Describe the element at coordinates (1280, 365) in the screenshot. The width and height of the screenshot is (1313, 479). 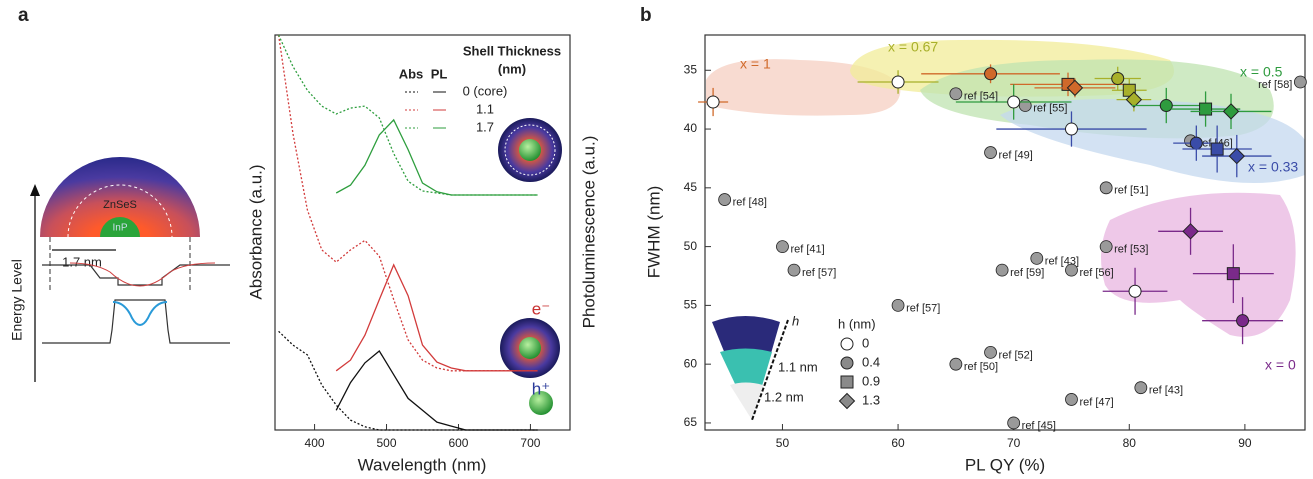
I see `group-label: x = 0` at that location.